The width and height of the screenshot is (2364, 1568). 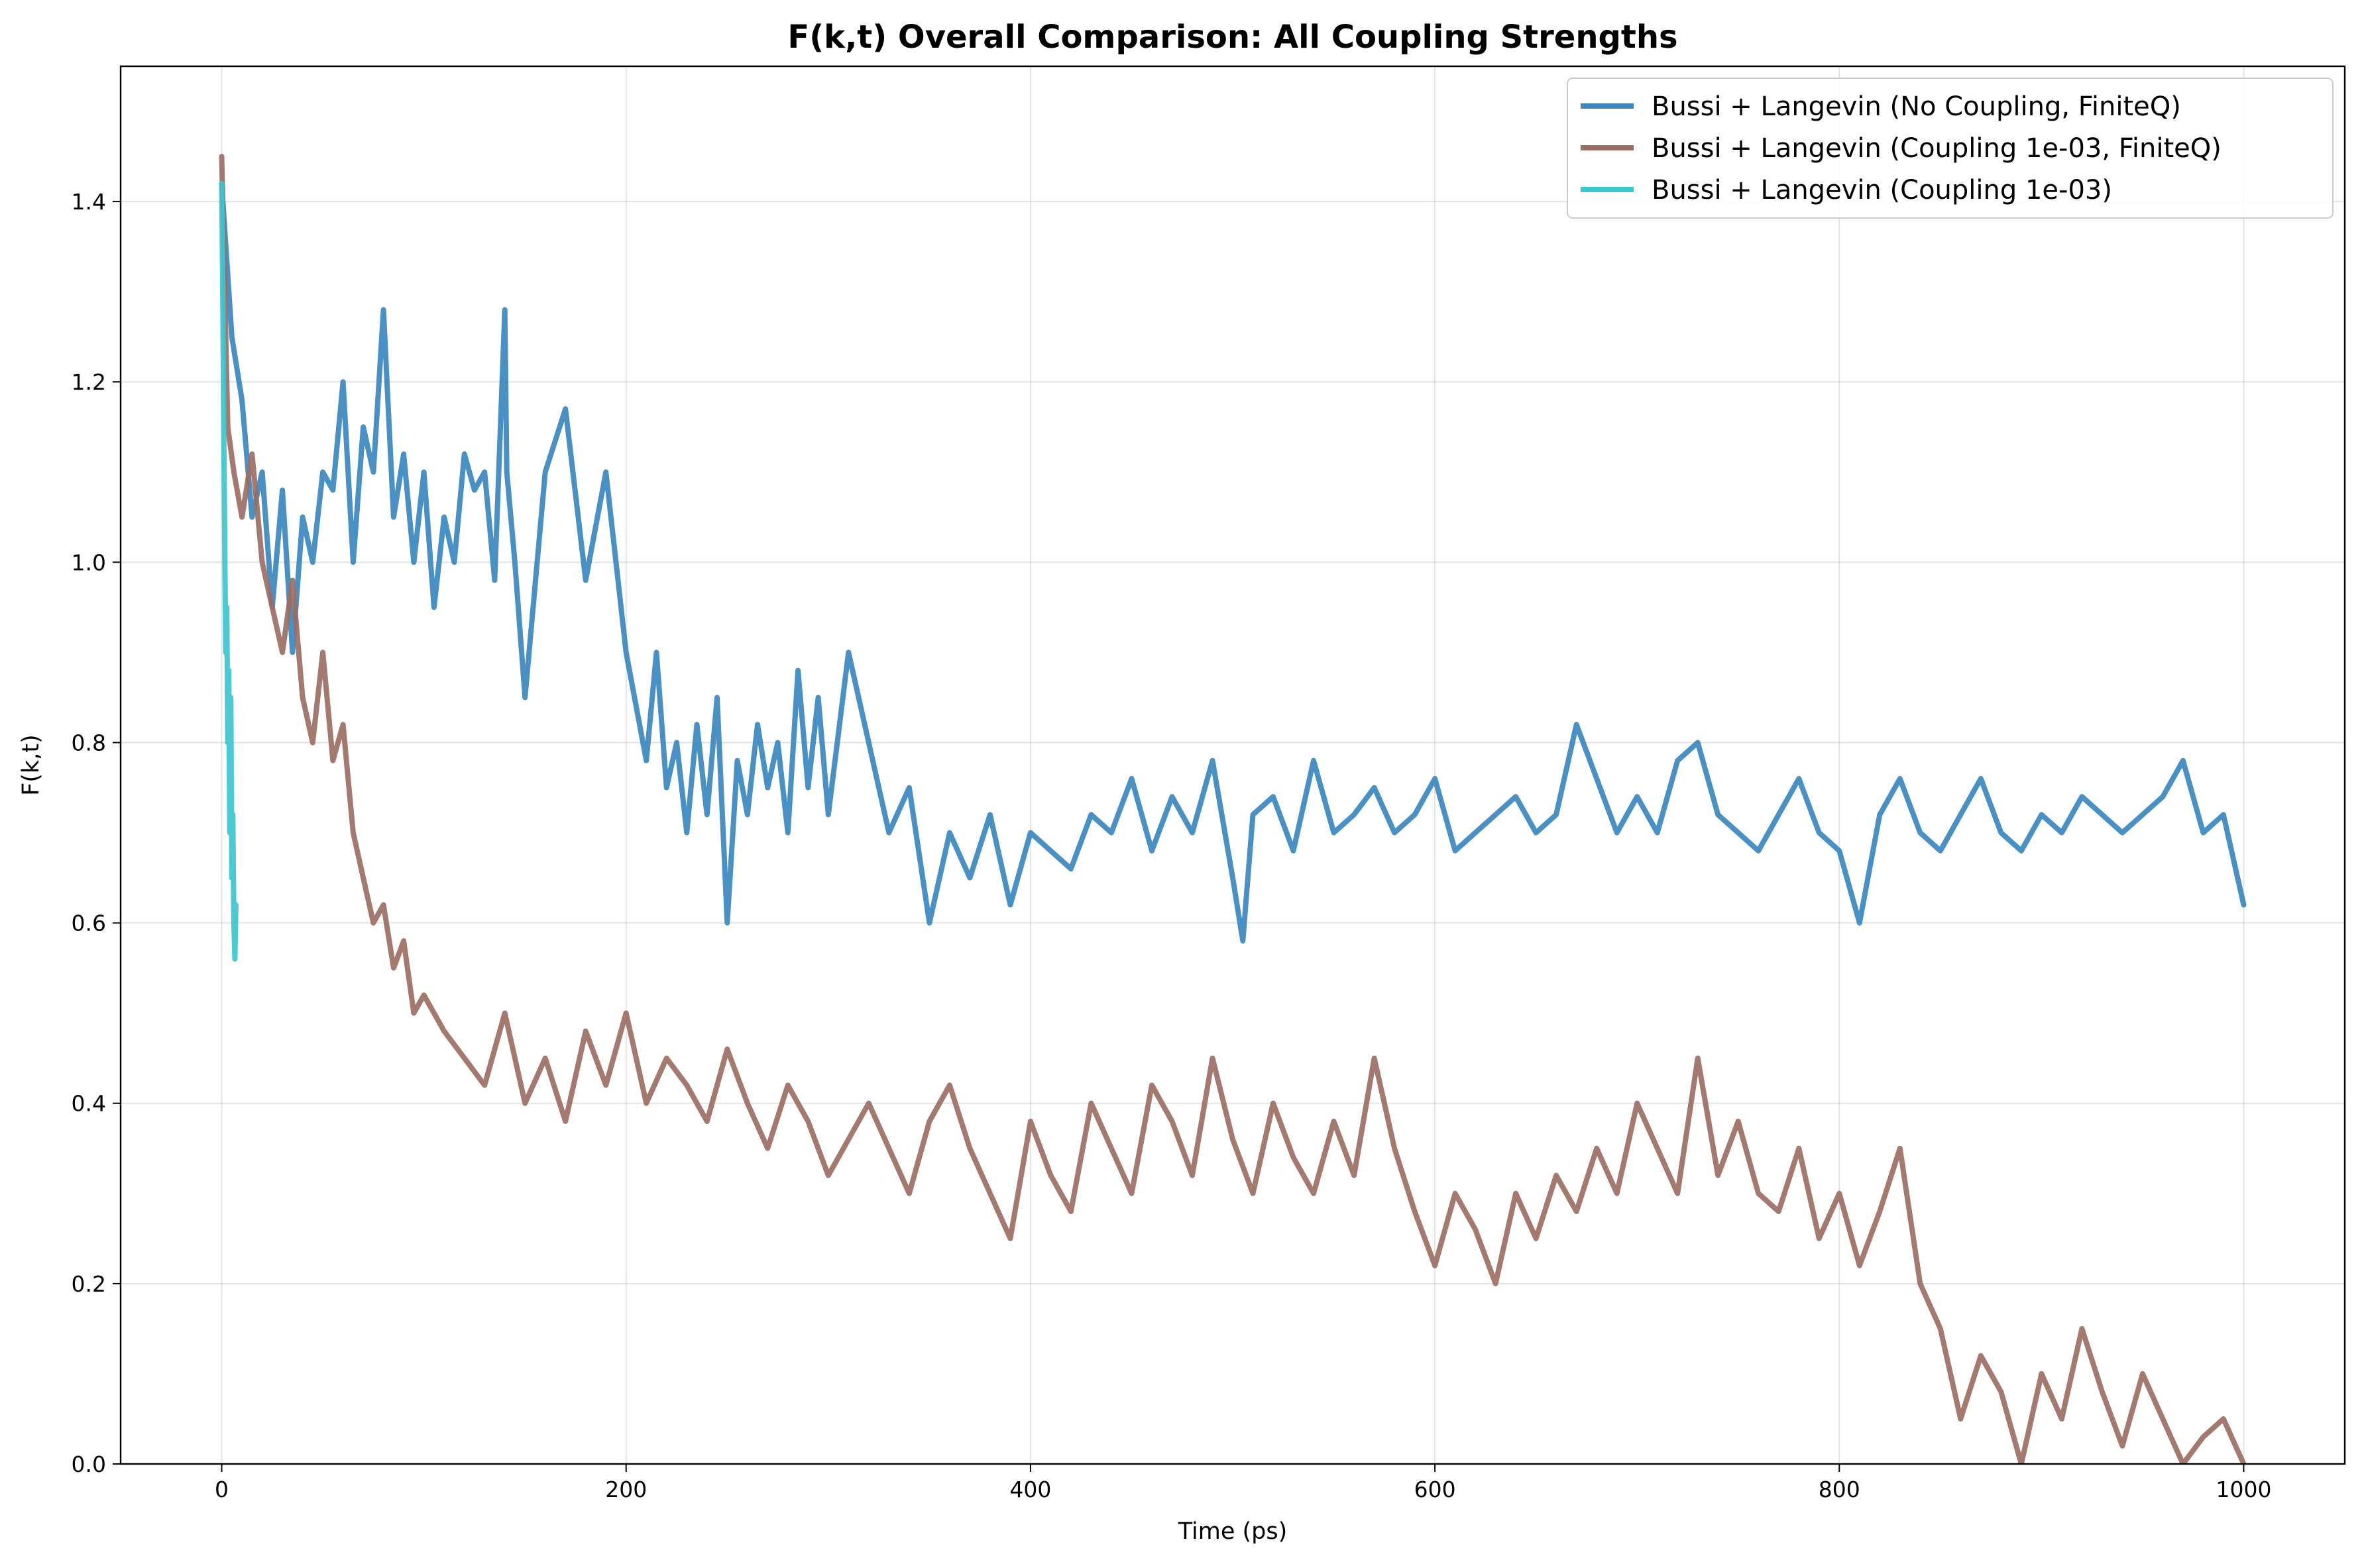 I want to click on y-tick-label: 0.4, so click(x=89, y=1104).